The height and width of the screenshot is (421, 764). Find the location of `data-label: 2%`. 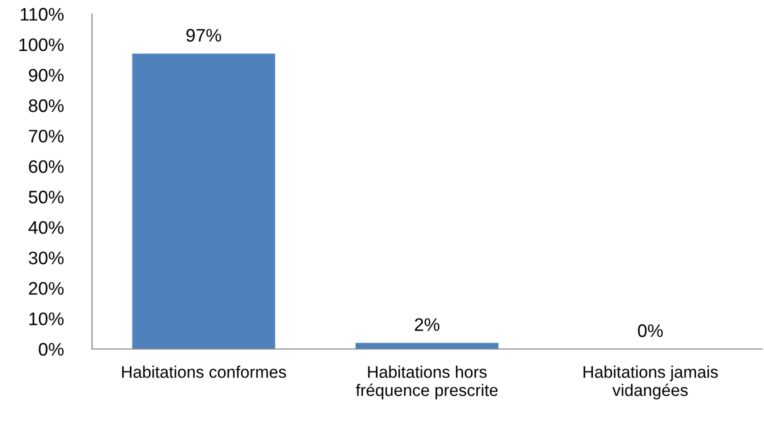

data-label: 2% is located at coordinates (427, 324).